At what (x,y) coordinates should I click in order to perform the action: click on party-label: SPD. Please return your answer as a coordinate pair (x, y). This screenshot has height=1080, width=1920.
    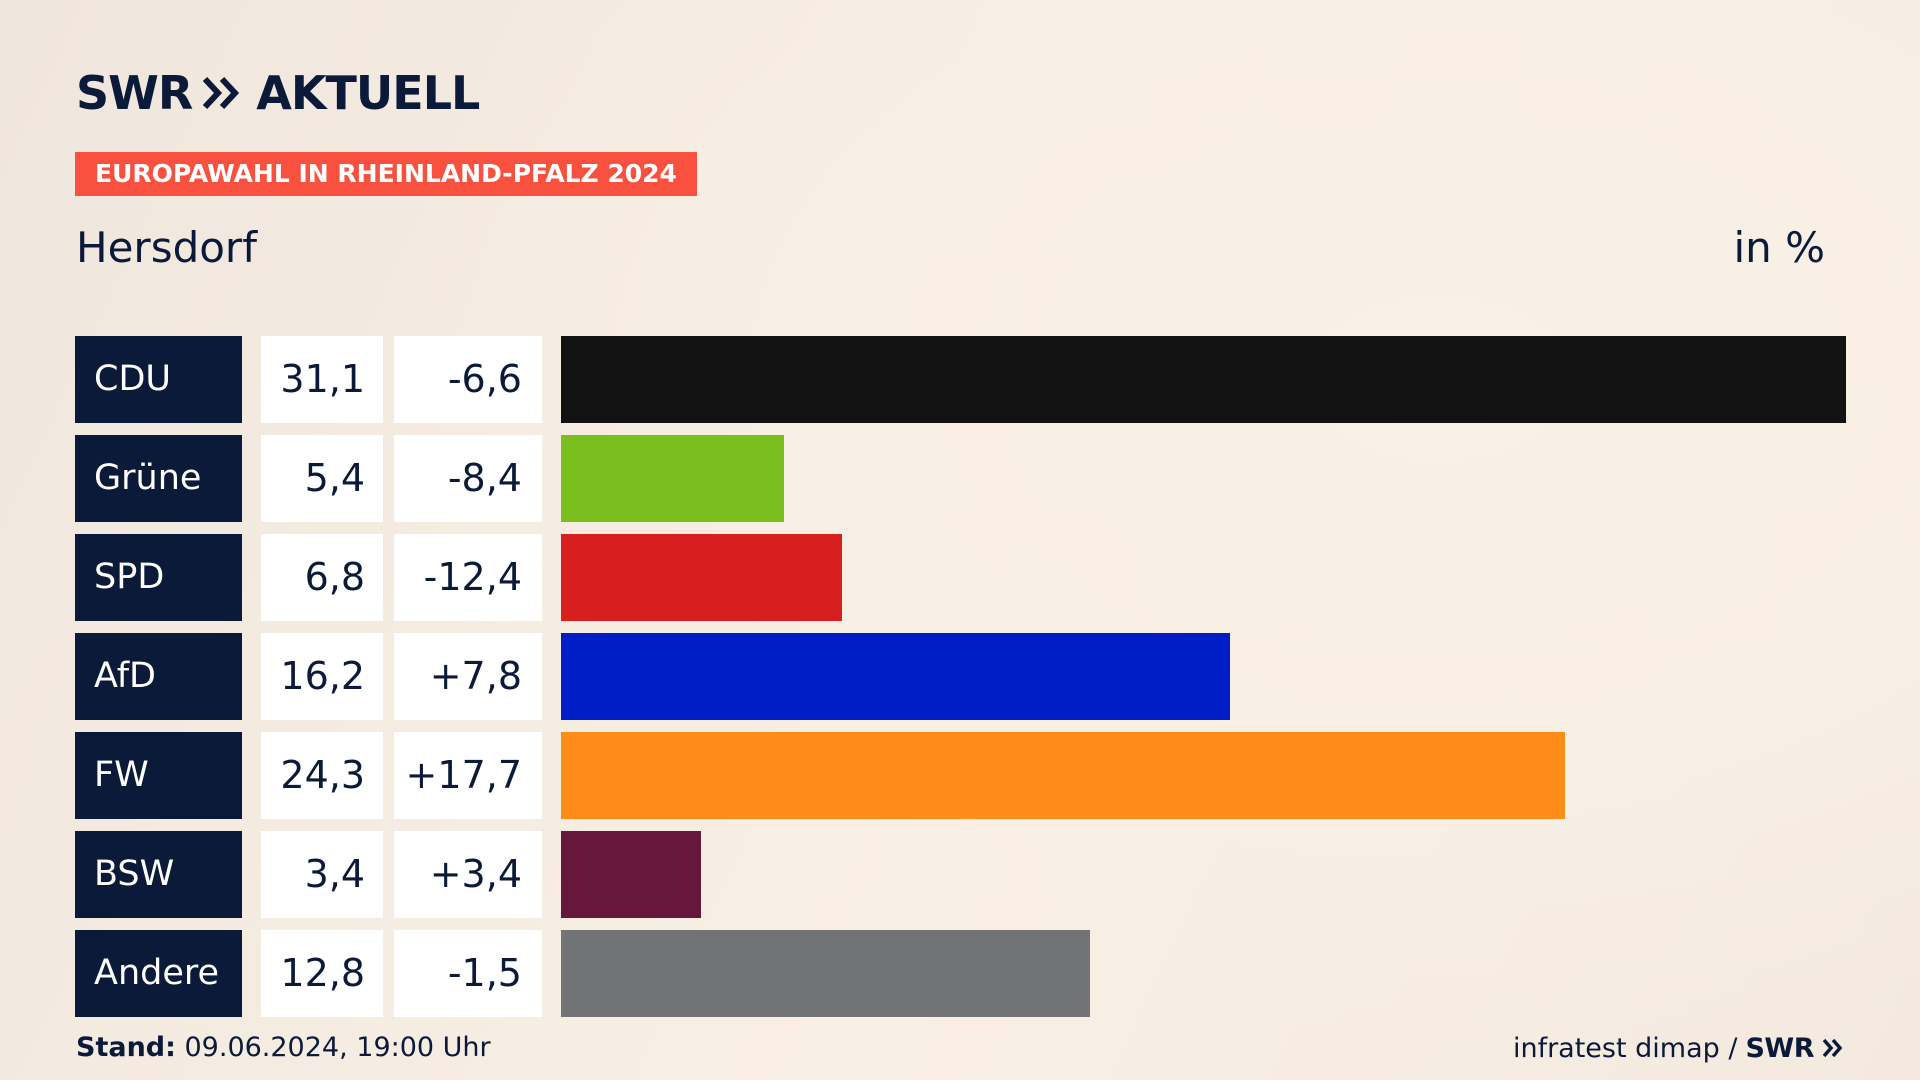
    Looking at the image, I should click on (158, 577).